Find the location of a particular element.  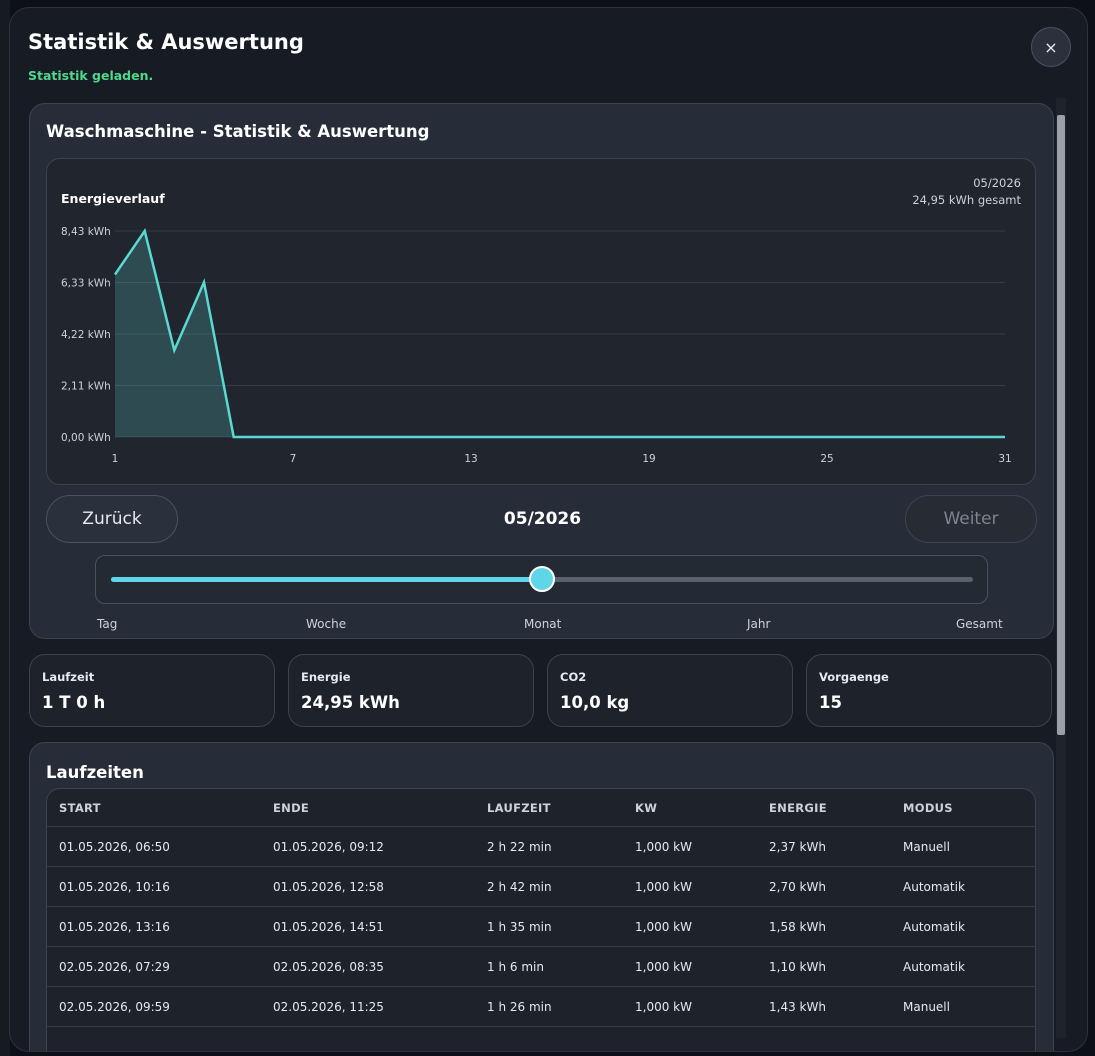

column-header-runtime: LAUFZEIT is located at coordinates (519, 808).